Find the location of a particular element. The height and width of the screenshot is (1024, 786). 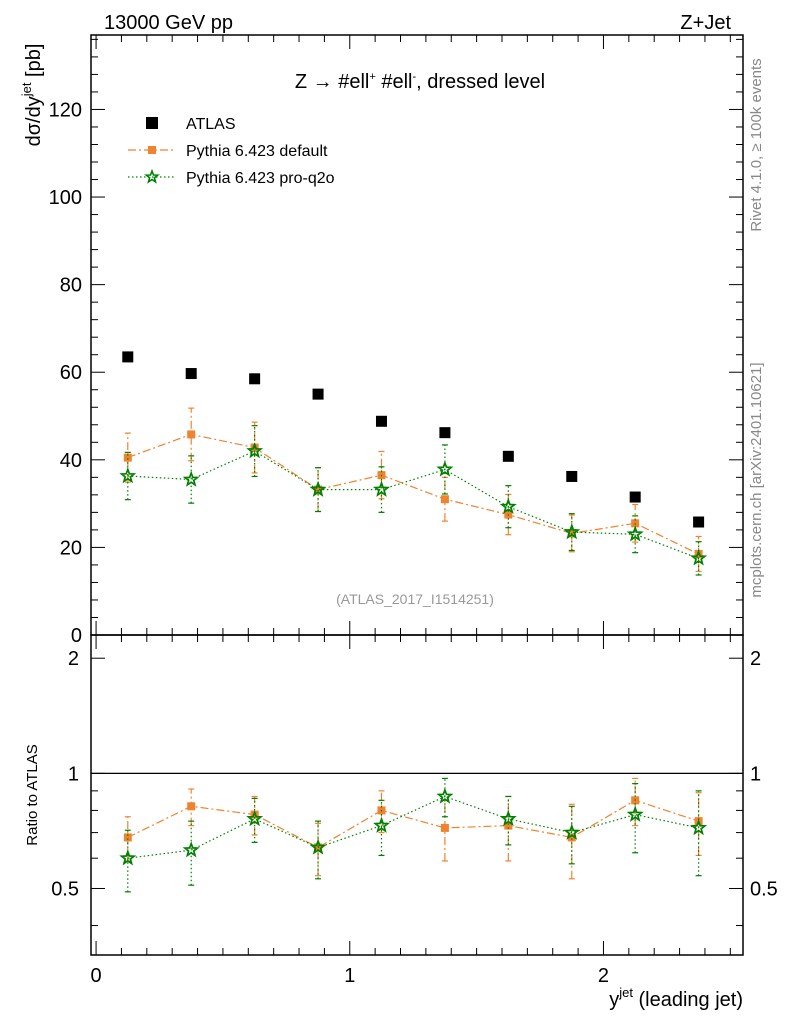

plot-title-sup2: - is located at coordinates (414, 77).